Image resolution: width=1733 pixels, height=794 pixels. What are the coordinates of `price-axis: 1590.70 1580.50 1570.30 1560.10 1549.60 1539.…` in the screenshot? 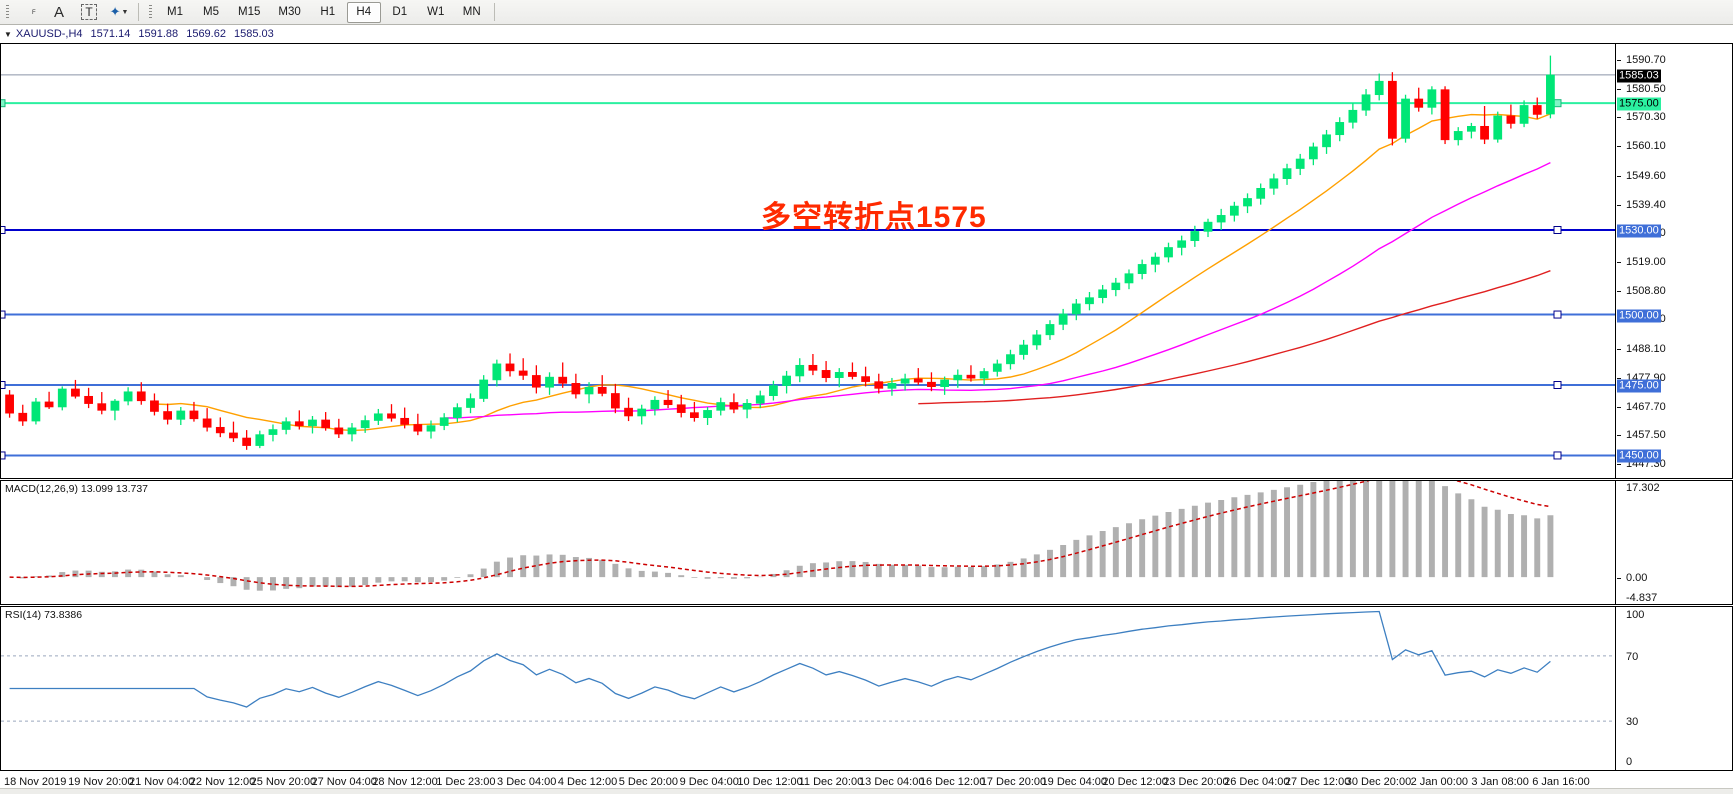 It's located at (1673, 261).